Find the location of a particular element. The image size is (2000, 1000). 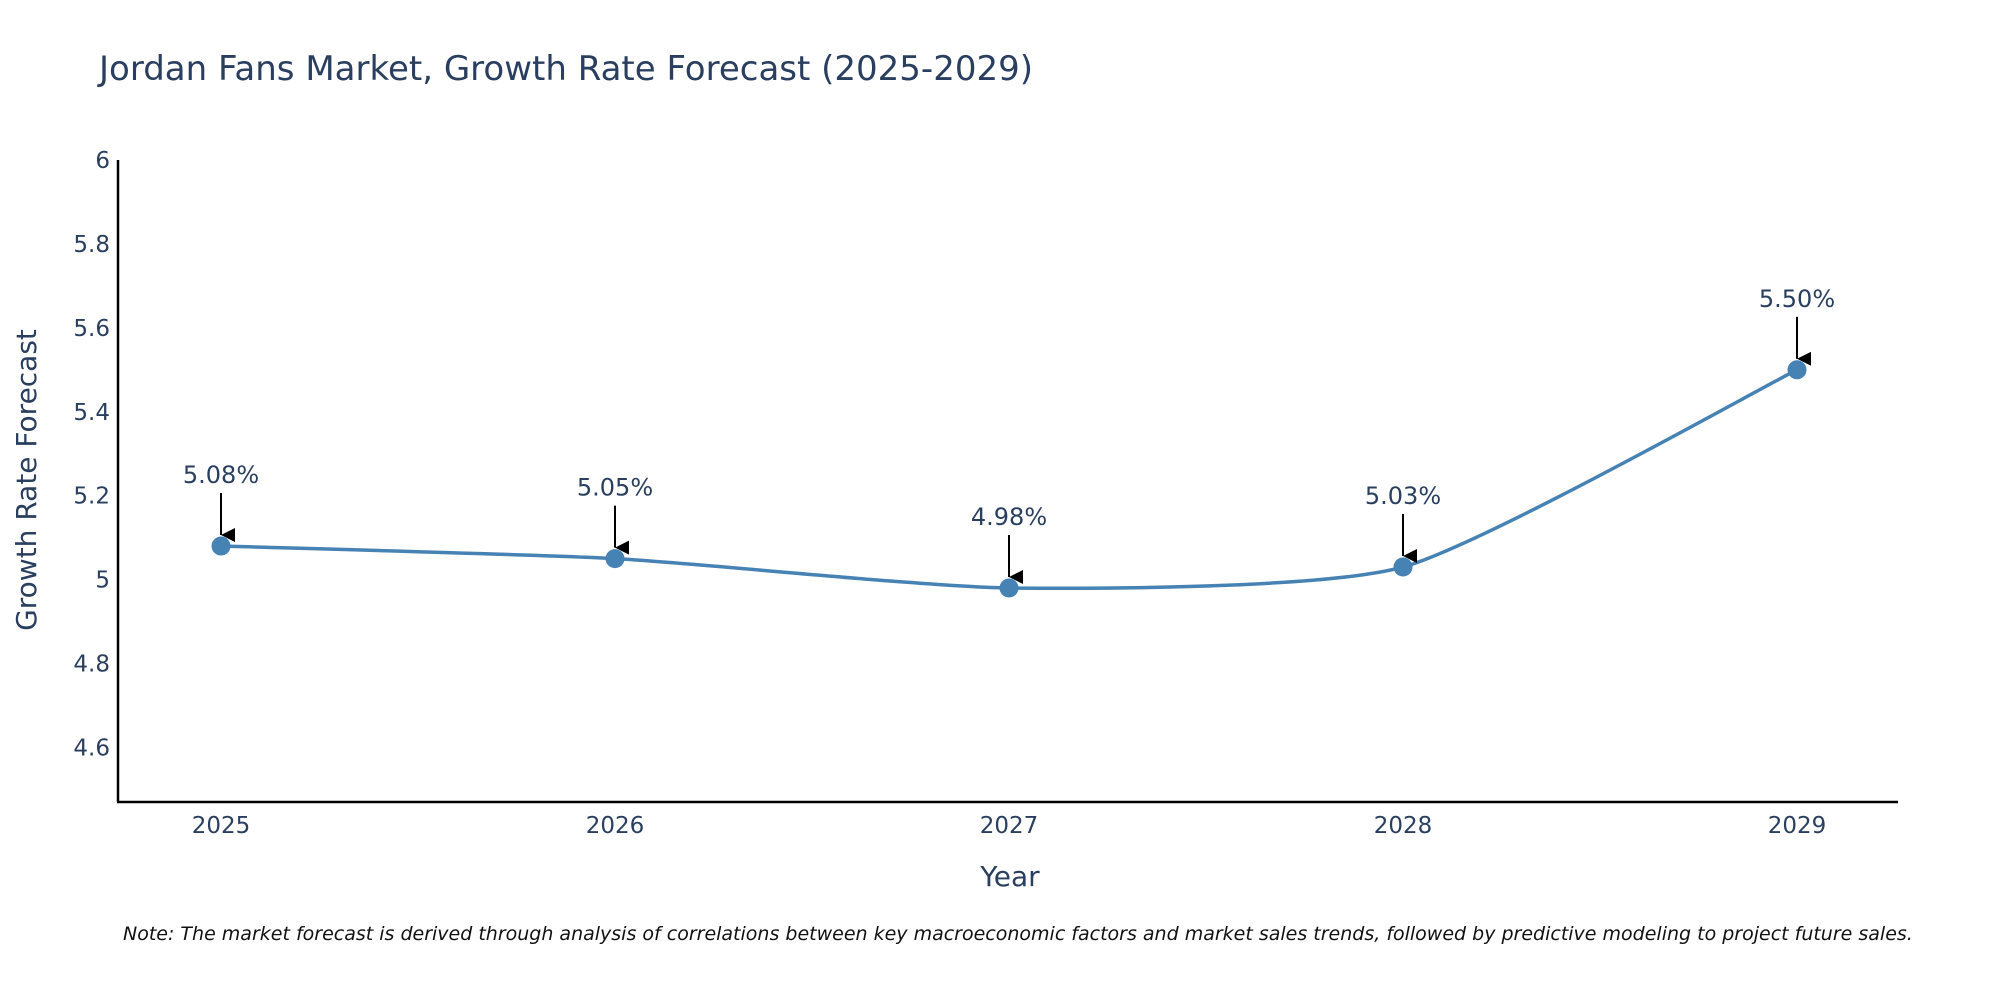

y-axis-title: Growth Rate Forecast is located at coordinates (26, 480).